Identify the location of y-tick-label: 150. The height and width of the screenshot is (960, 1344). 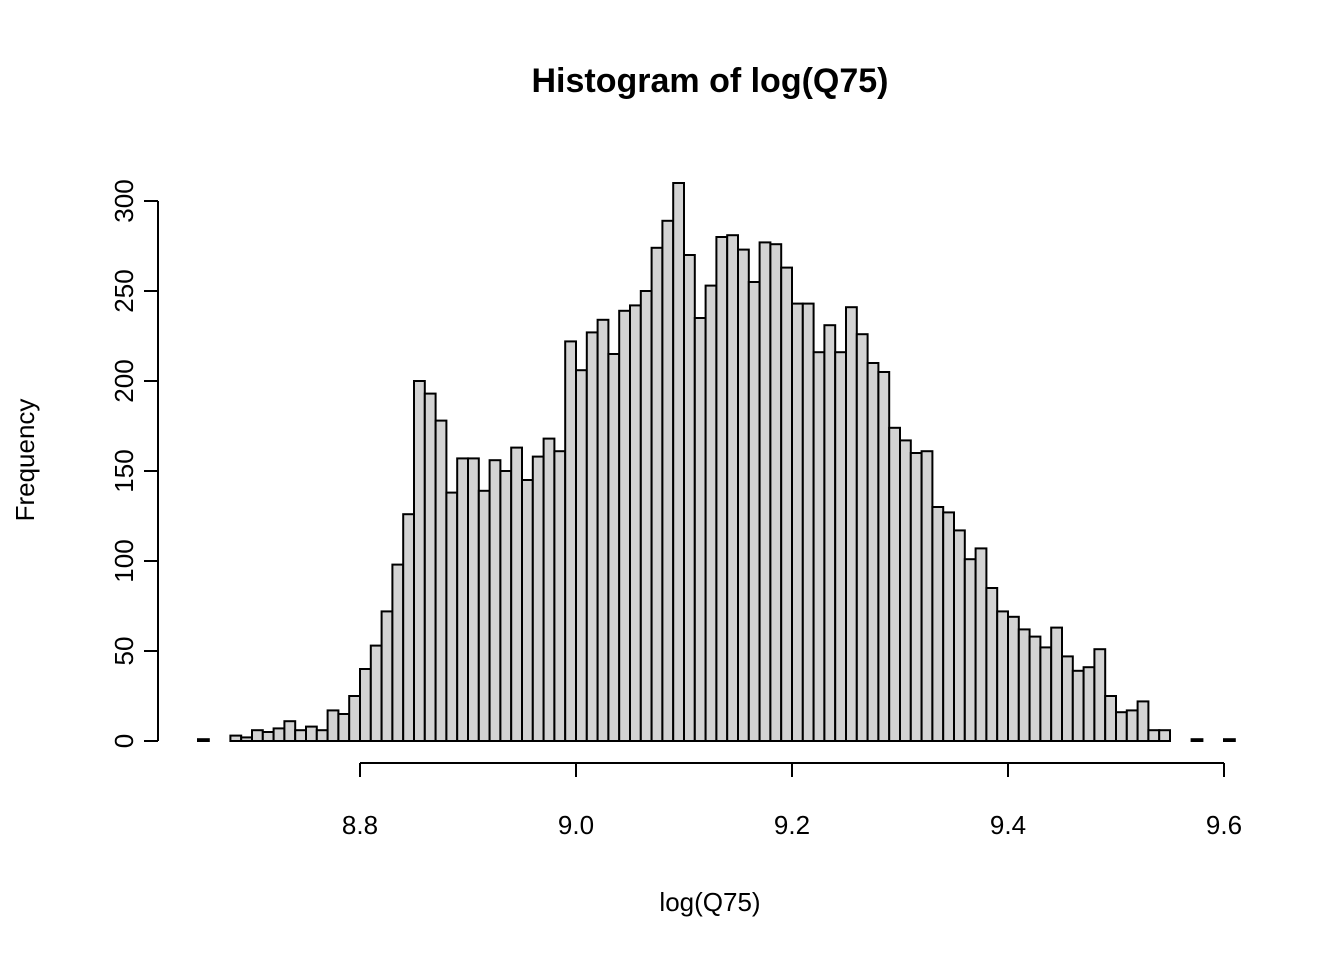
(124, 470).